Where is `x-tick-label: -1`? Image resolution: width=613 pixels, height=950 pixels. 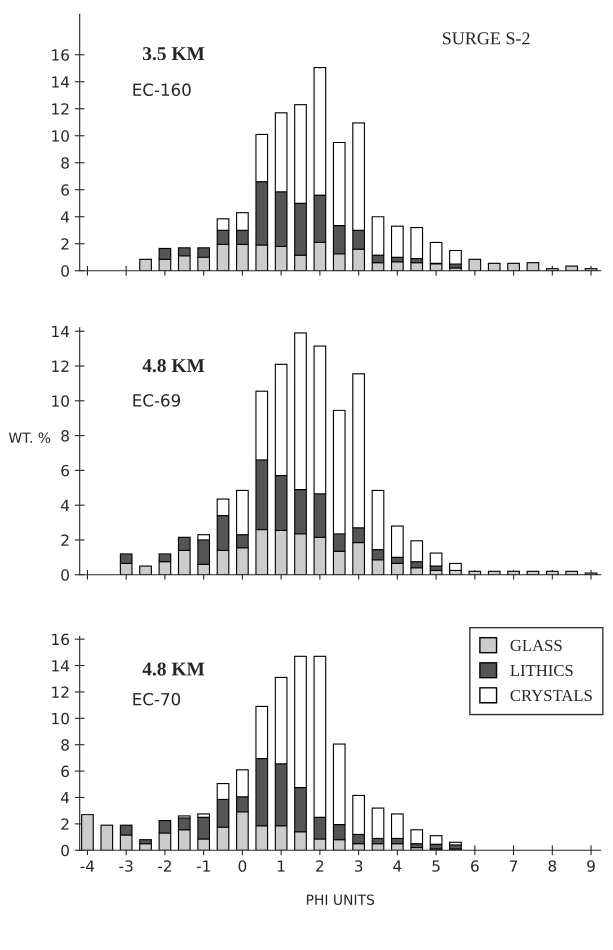
x-tick-label: -1 is located at coordinates (203, 866).